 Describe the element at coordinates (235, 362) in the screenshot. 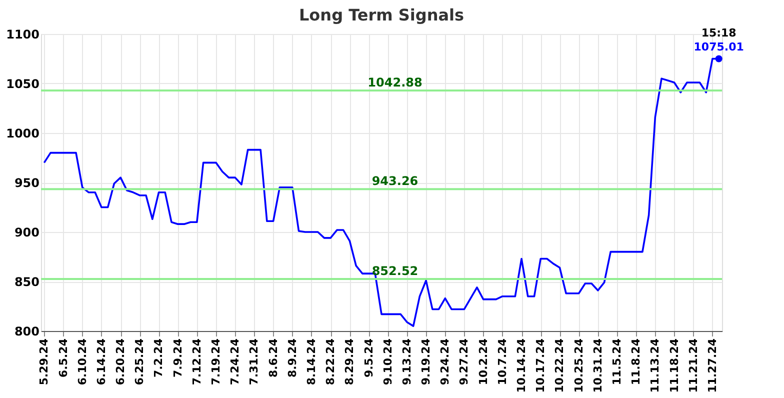

I see `x-tick-label: 7.24.24` at that location.